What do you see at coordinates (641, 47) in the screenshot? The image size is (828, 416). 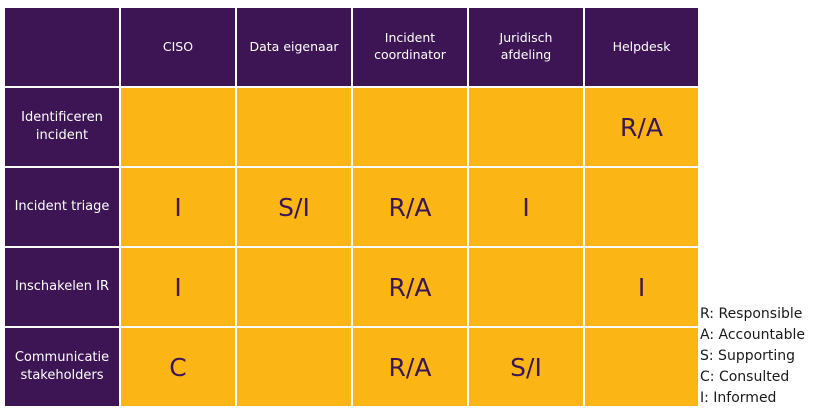 I see `column-header: Helpdesk` at bounding box center [641, 47].